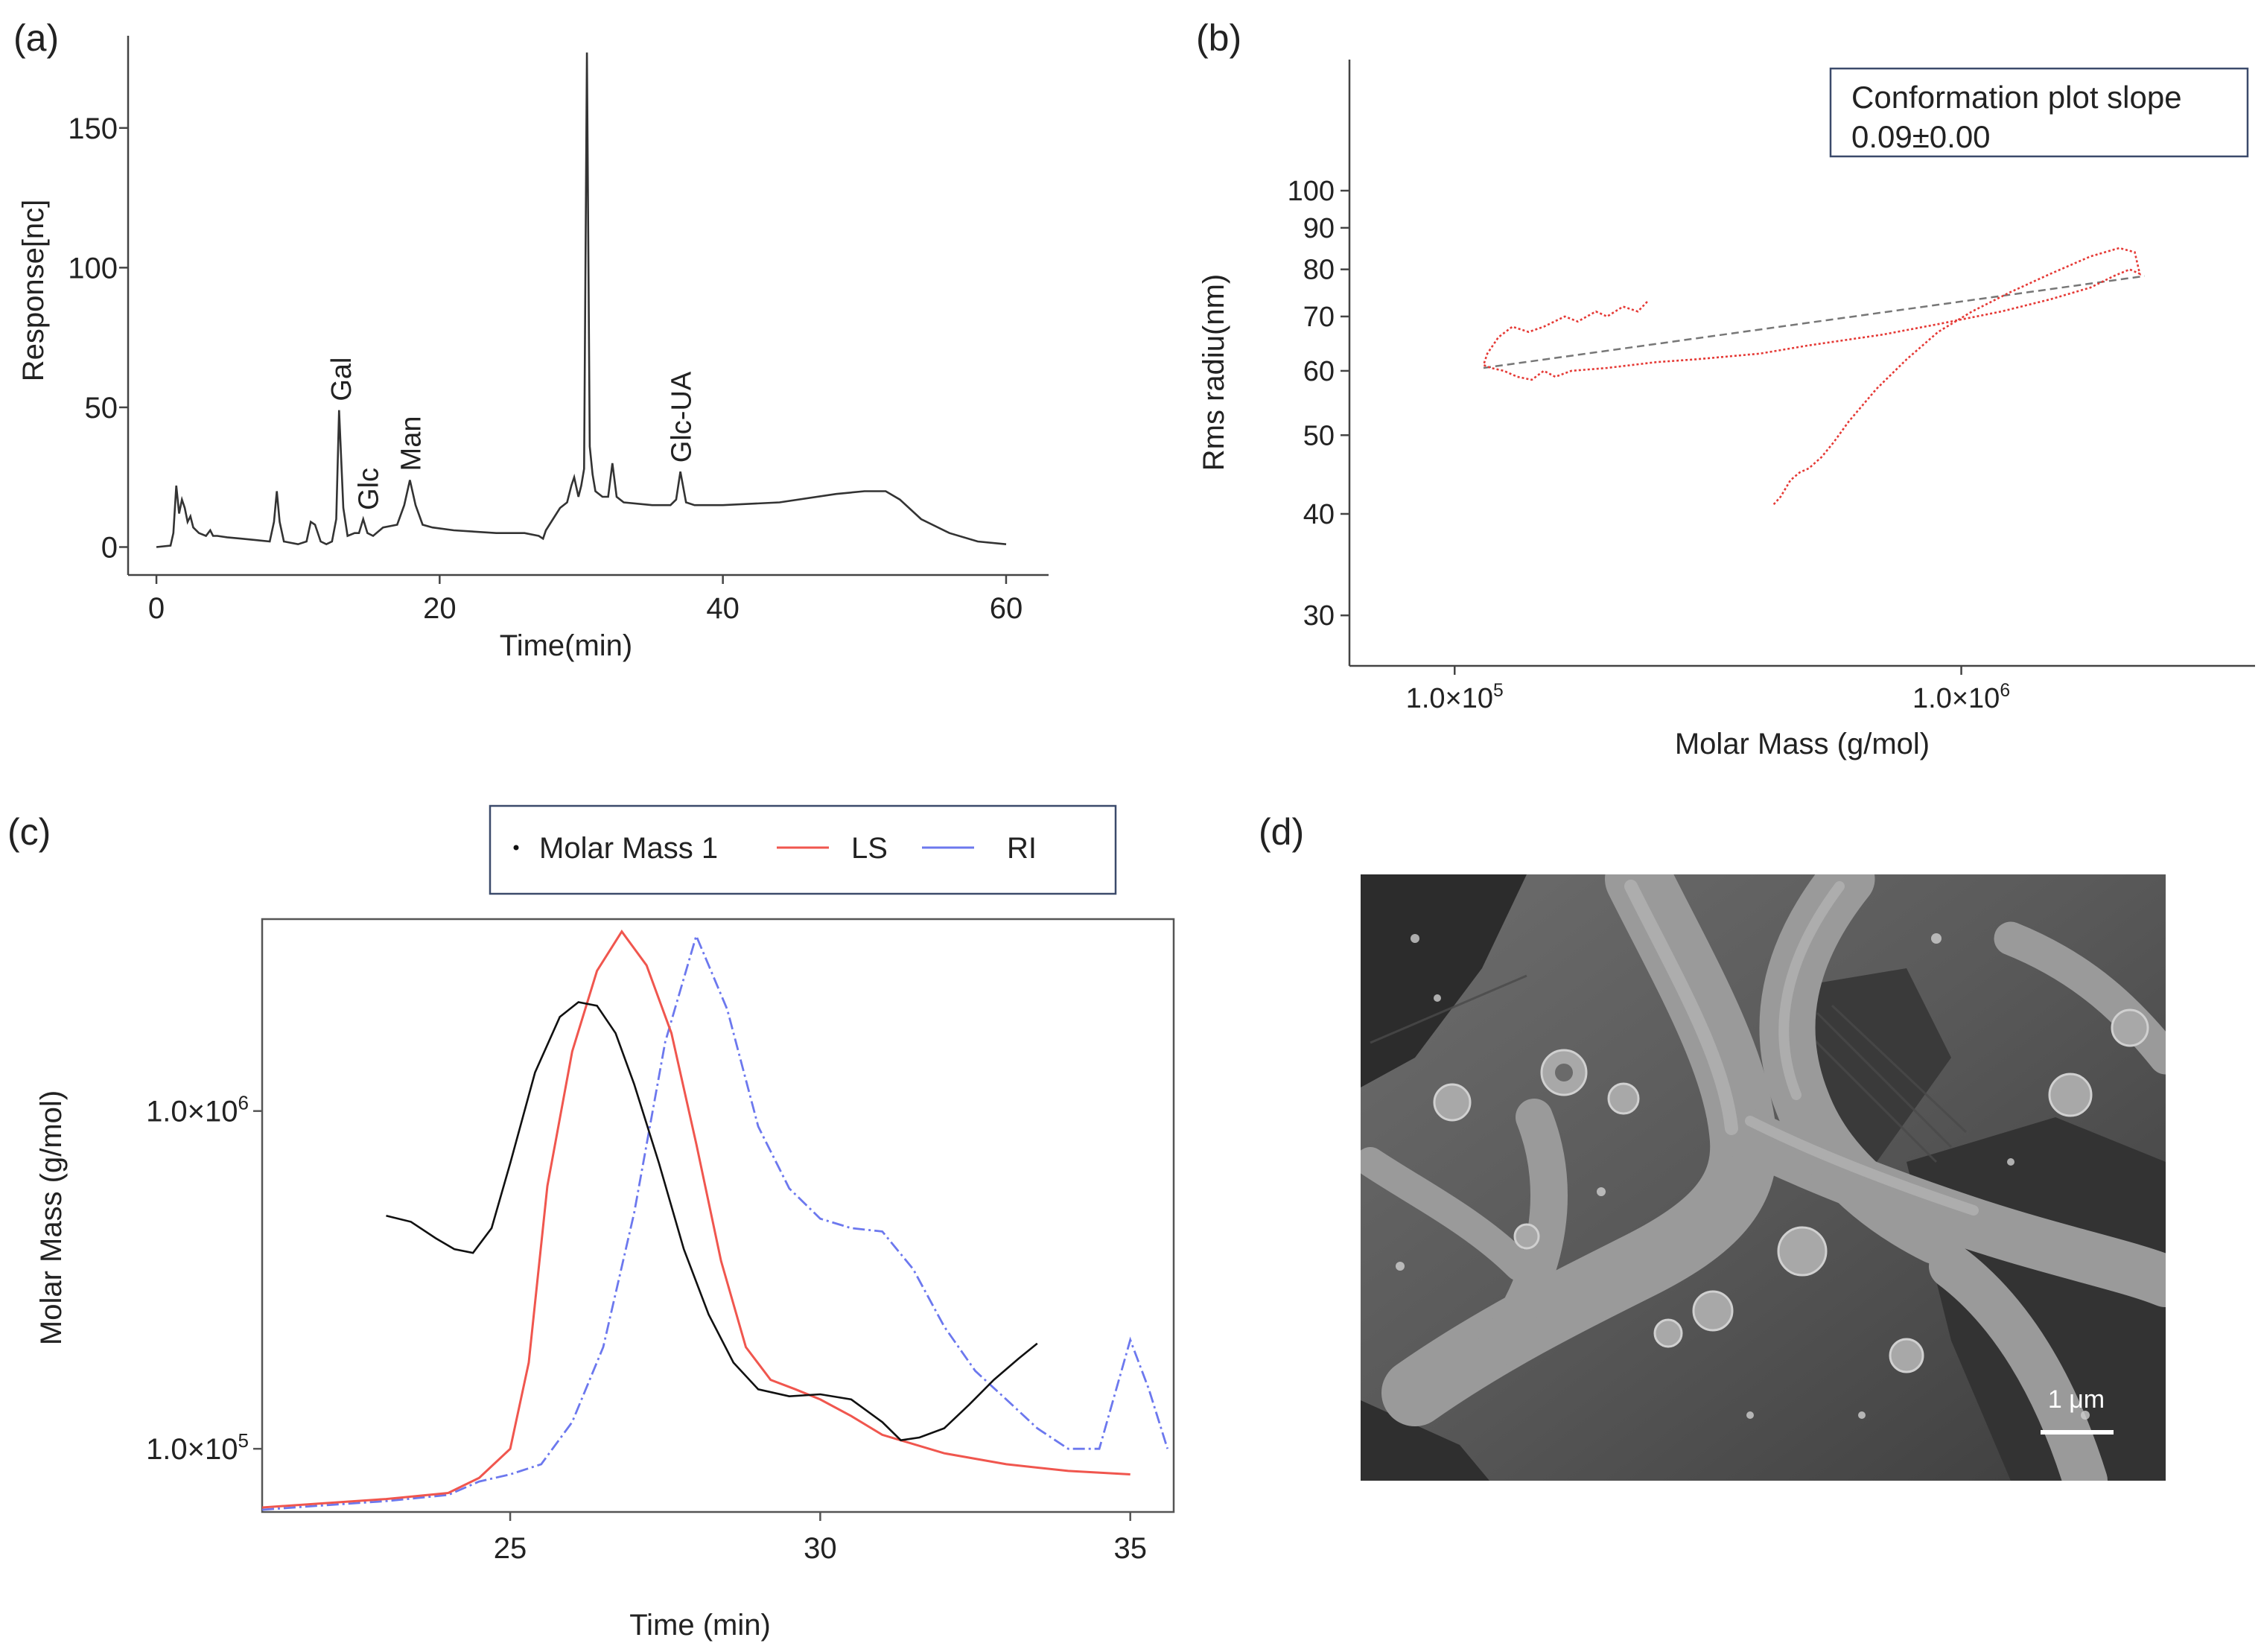 The height and width of the screenshot is (1652, 2261). What do you see at coordinates (1763, 1177) in the screenshot?
I see `sem-micrograph: 1 μm` at bounding box center [1763, 1177].